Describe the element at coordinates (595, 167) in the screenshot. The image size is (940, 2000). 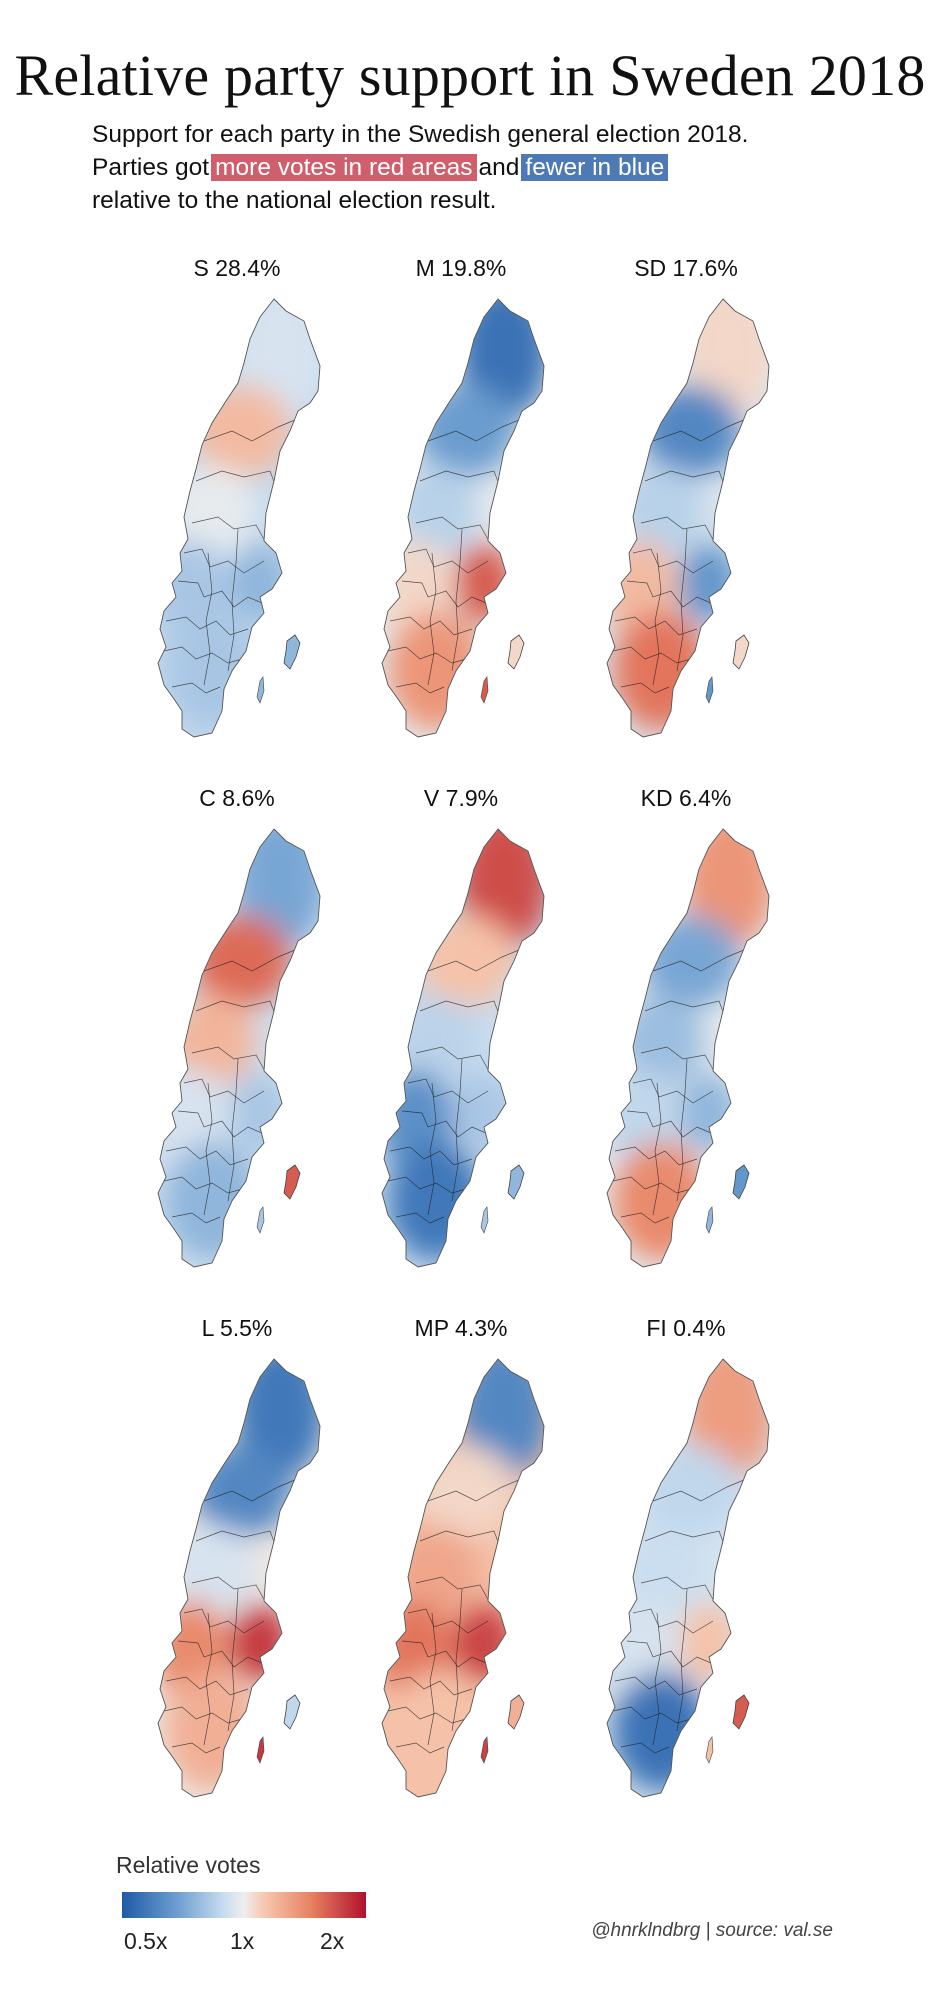
I see `highlight-blue: fewer in blue` at that location.